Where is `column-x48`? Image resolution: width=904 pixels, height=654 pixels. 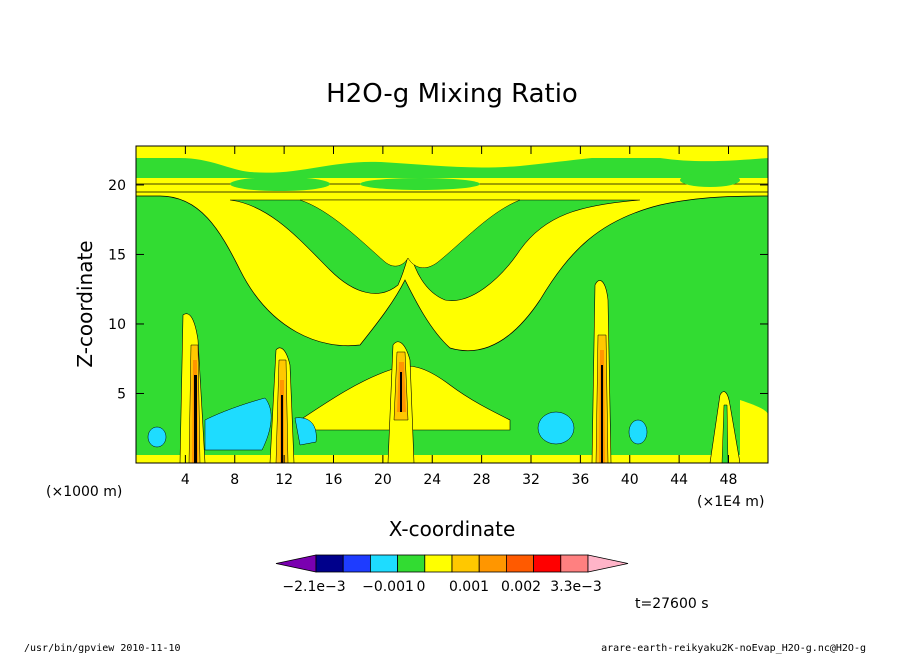
column-x48 is located at coordinates (725, 427).